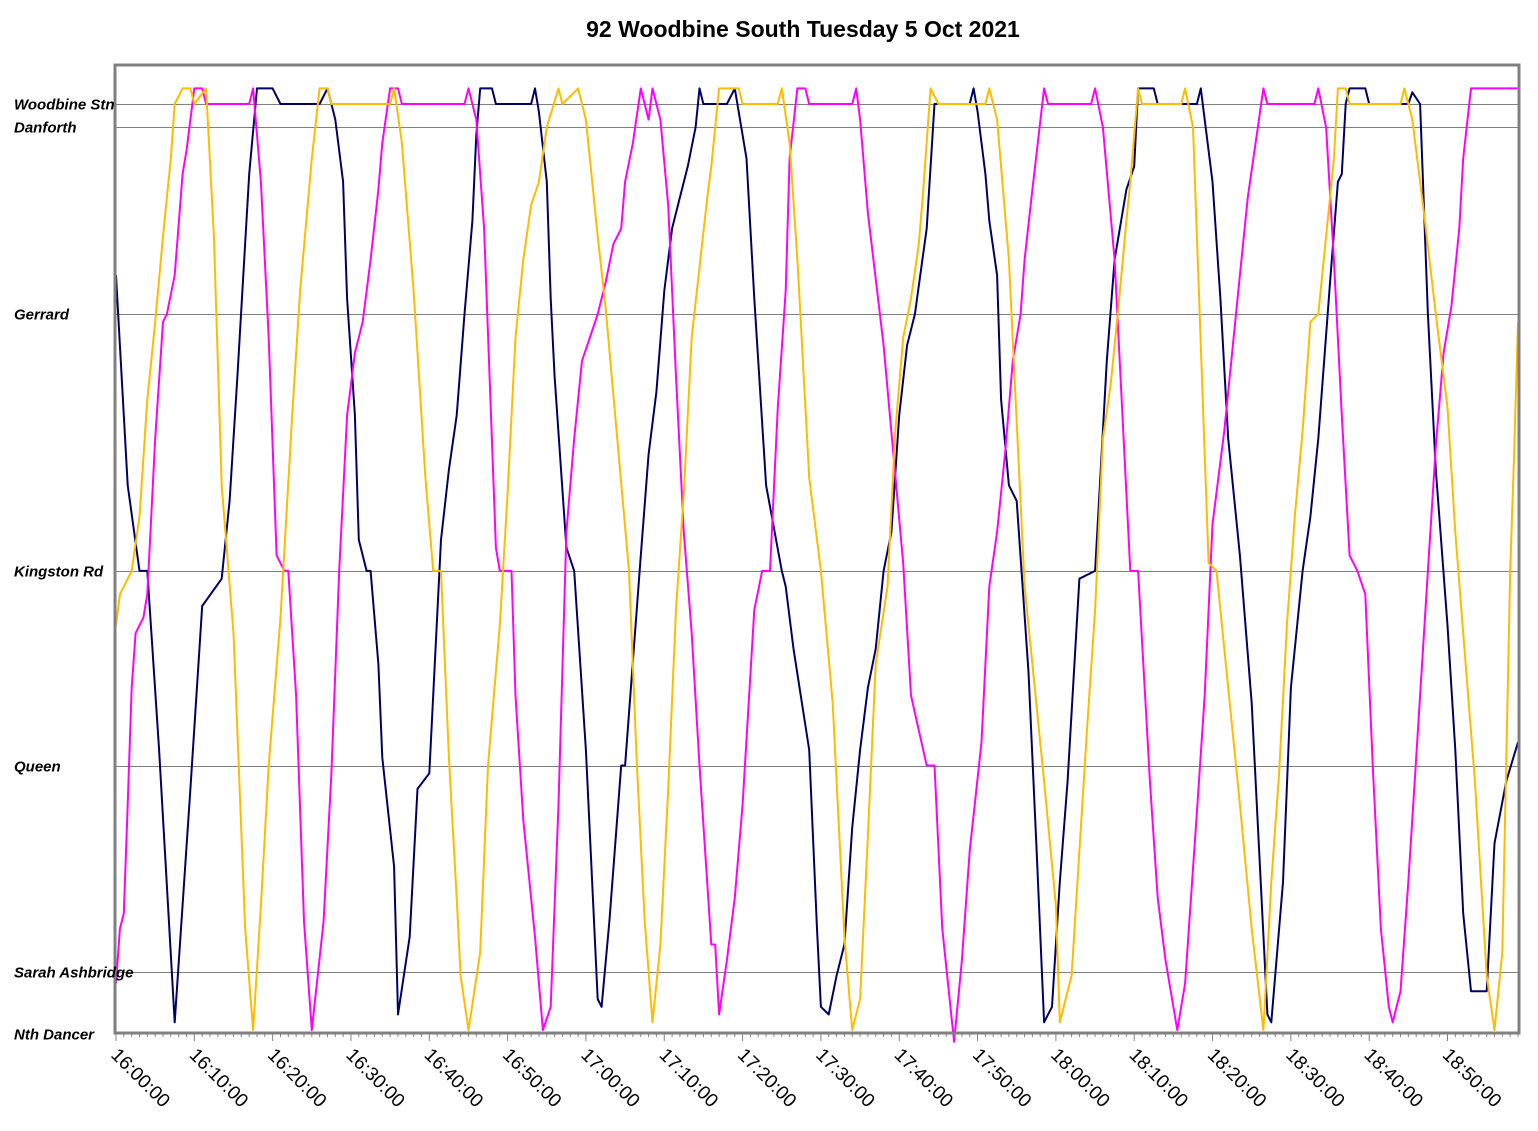  I want to click on stop-label: Sarah Ashbridge, so click(73, 973).